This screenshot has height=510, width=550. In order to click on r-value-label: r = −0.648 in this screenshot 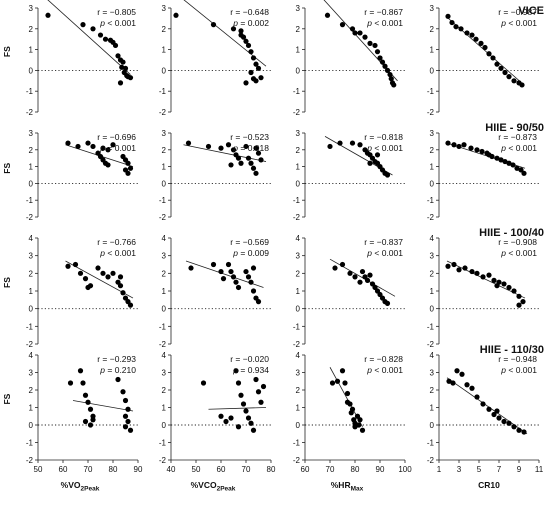, I will do `click(249, 12)`.